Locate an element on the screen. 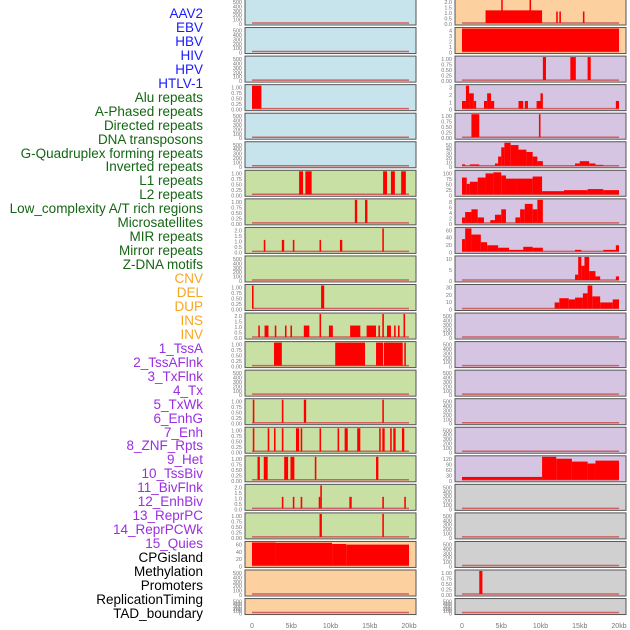 The width and height of the screenshot is (630, 630). track-label: HPV is located at coordinates (189, 69).